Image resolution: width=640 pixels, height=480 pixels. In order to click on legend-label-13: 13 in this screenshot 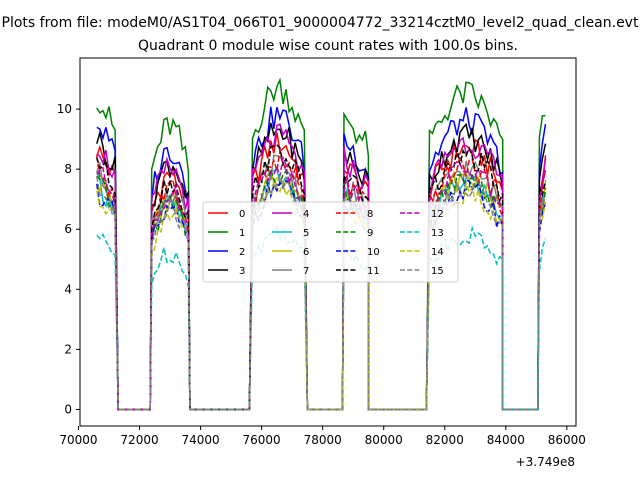, I will do `click(437, 233)`.